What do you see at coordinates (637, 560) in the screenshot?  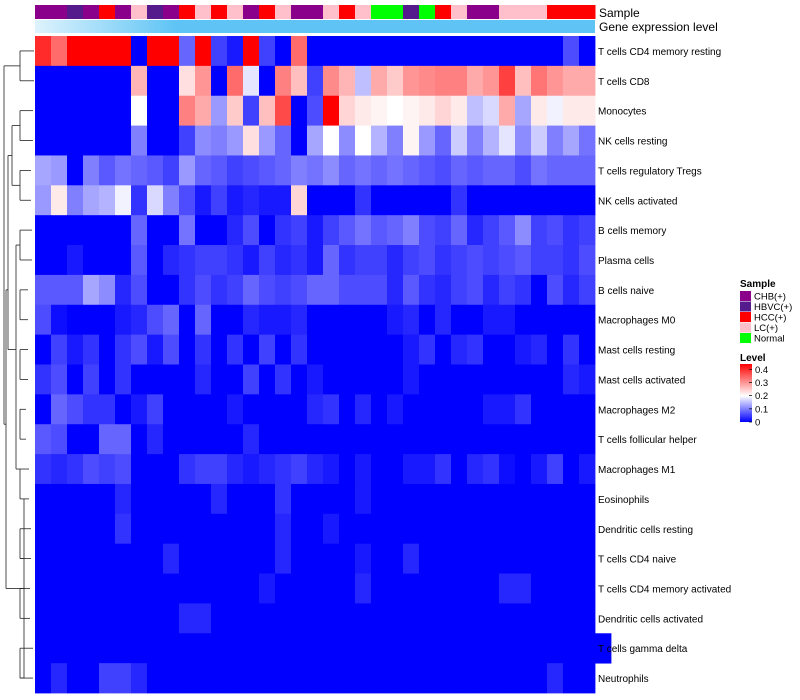 I see `row-label: T cells CD4 naive` at bounding box center [637, 560].